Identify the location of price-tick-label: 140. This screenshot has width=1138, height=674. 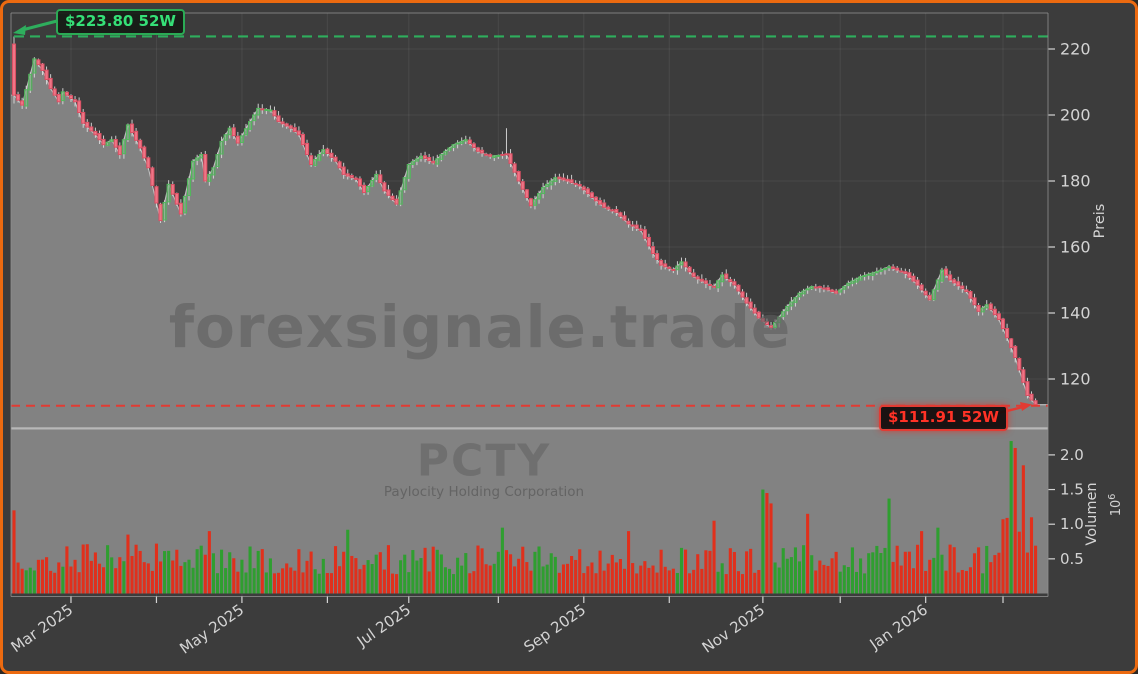
(1075, 313).